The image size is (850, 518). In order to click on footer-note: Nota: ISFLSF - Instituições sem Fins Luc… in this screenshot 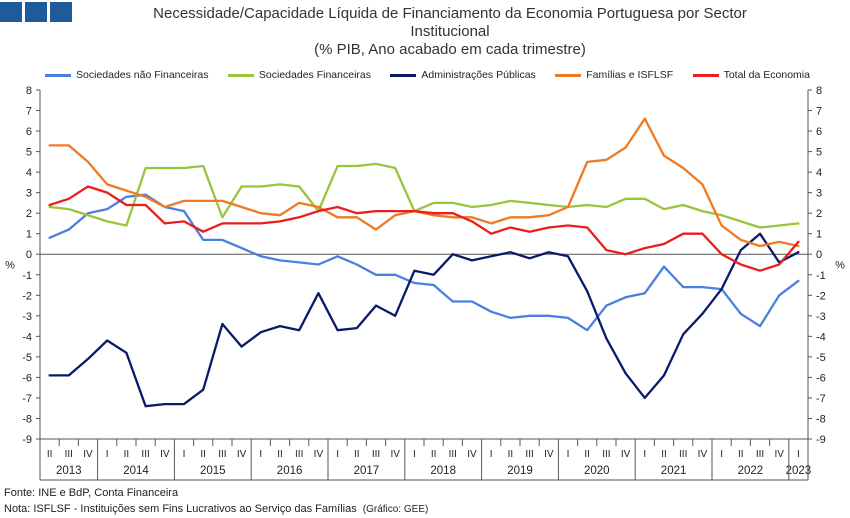, I will do `click(216, 509)`.